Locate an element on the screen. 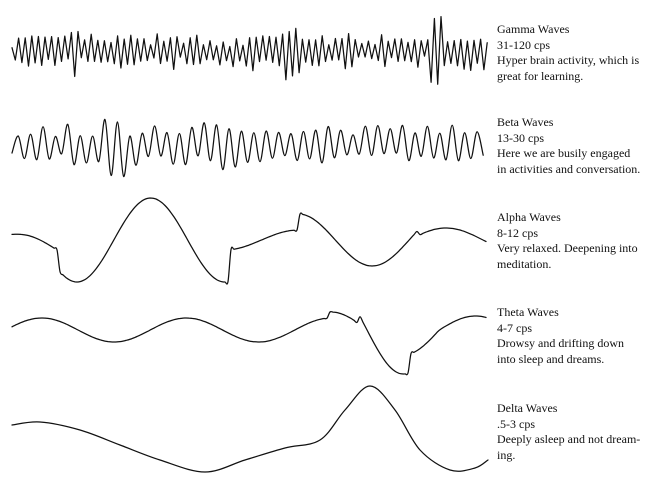 This screenshot has height=488, width=650. gamma-wave-description-line-2: great for learning. is located at coordinates (572, 77).